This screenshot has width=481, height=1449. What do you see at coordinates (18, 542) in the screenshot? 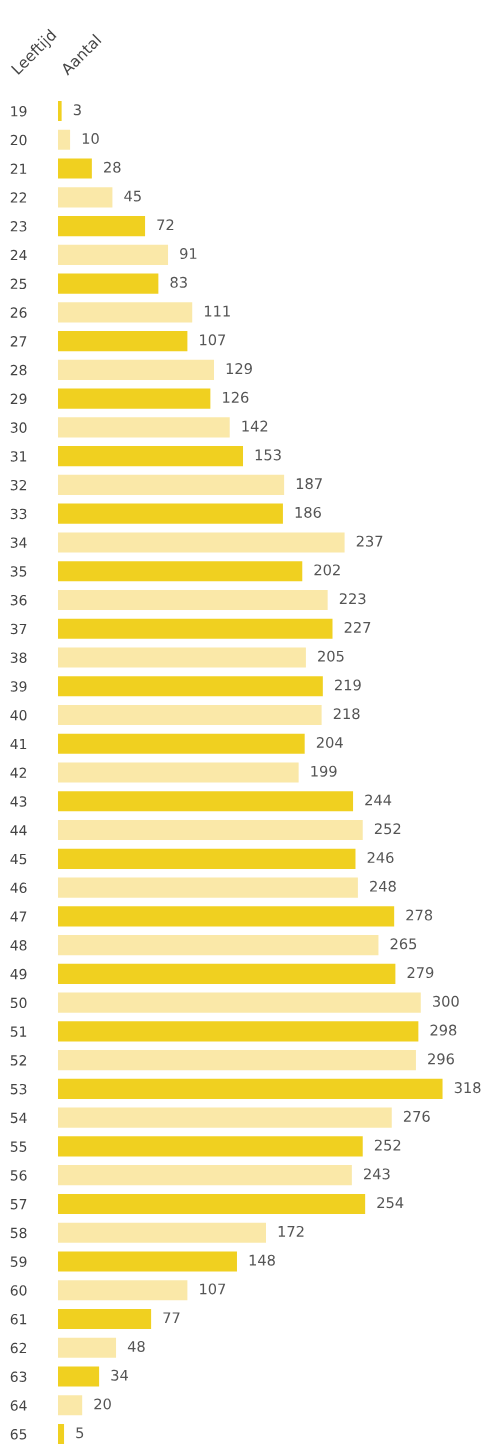
I see `y-tick-label: 34` at bounding box center [18, 542].